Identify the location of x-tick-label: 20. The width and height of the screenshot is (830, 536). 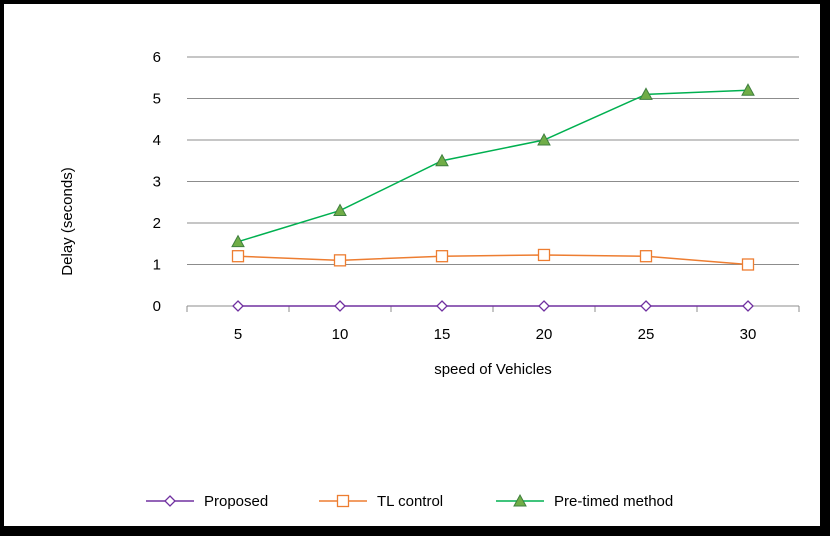
(544, 334).